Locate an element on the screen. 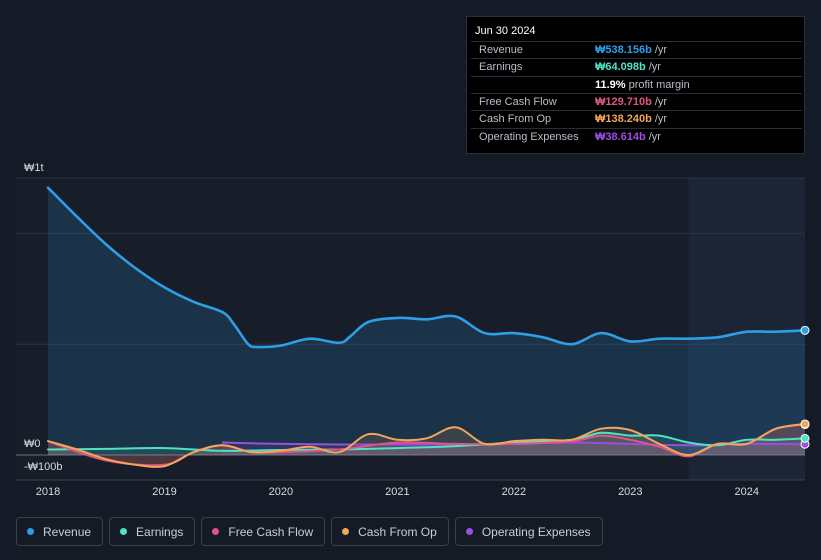 This screenshot has width=821, height=560. highlight-region is located at coordinates (746, 329).